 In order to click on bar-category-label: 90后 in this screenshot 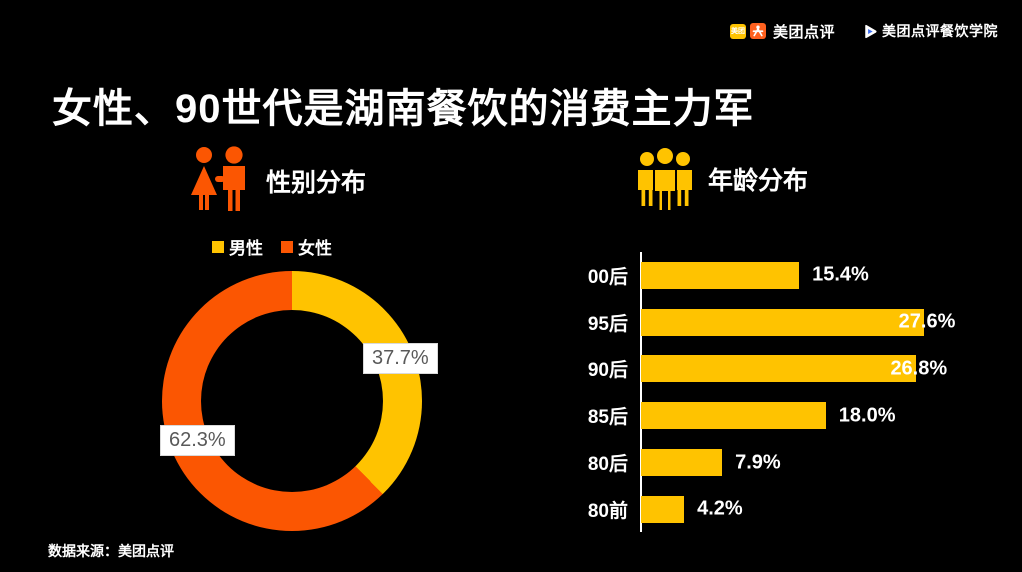, I will do `click(607, 371)`.